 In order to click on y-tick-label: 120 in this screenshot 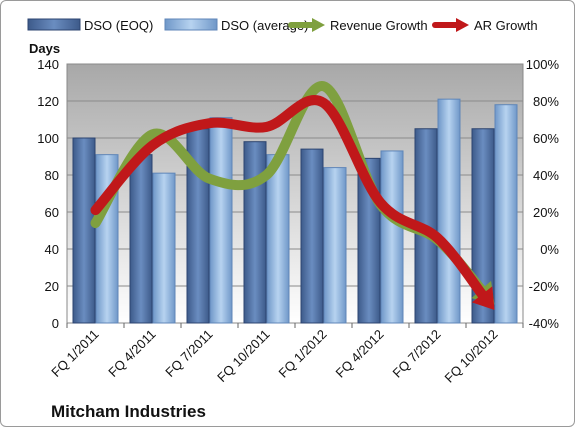, I will do `click(48, 101)`.